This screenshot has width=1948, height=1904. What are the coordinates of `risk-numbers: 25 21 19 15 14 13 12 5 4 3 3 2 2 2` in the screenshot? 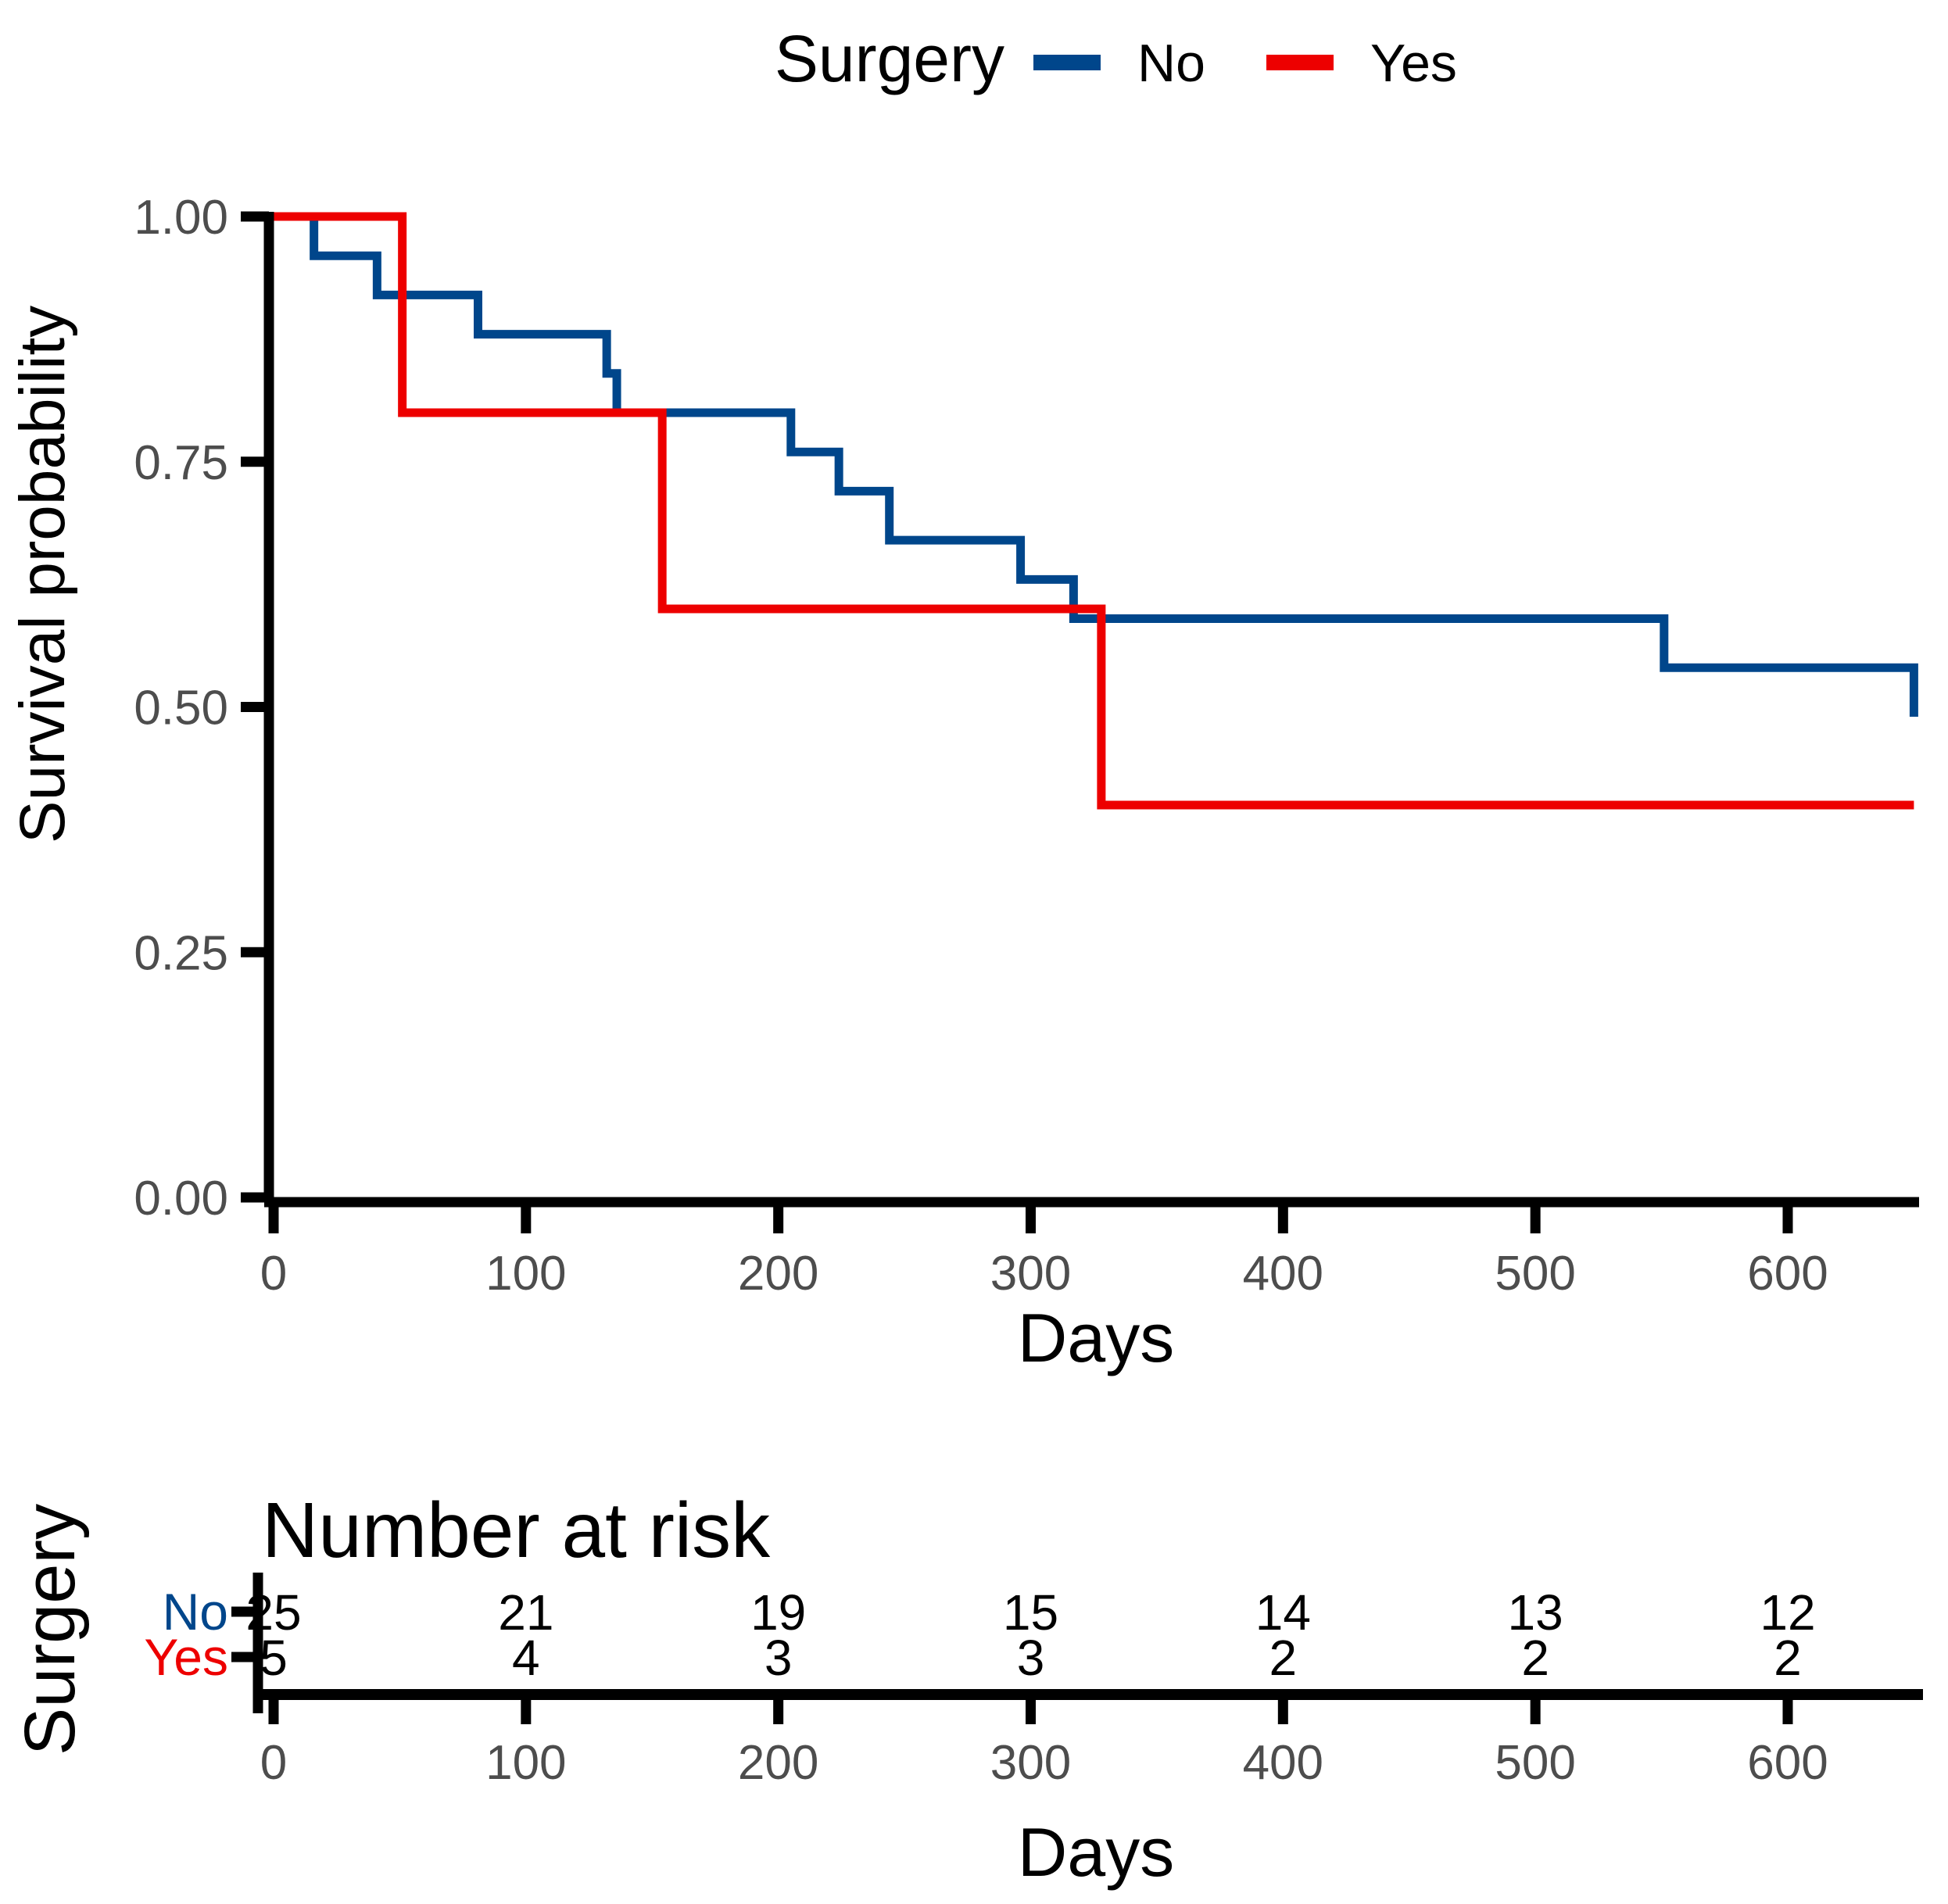 It's located at (1030, 1635).